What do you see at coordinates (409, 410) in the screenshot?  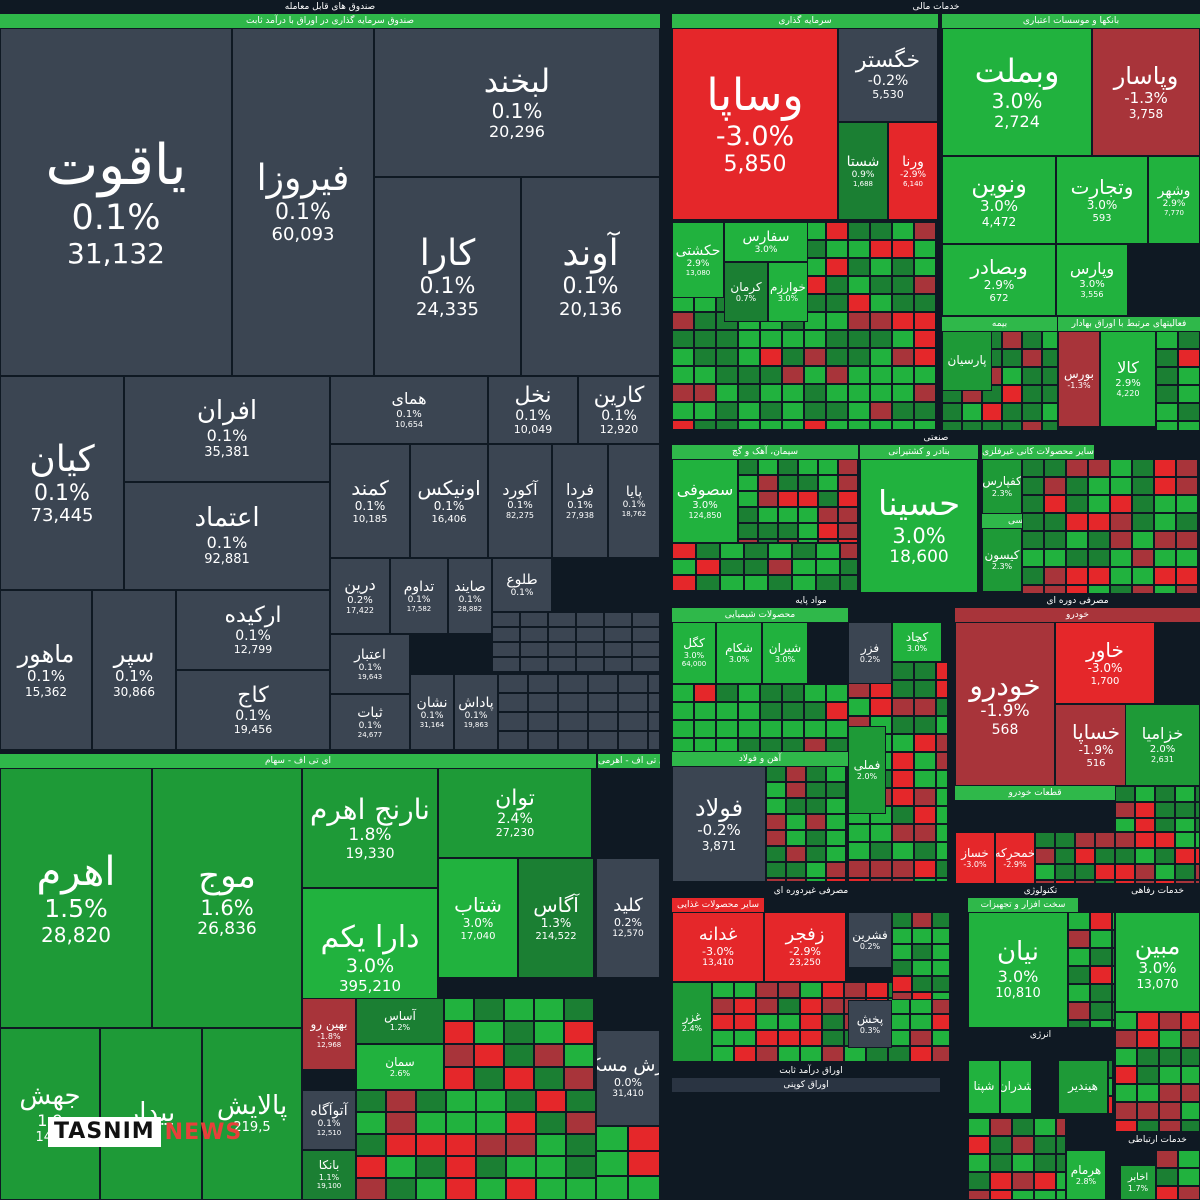 I see `tile-9: همای 0.1% 10,654` at bounding box center [409, 410].